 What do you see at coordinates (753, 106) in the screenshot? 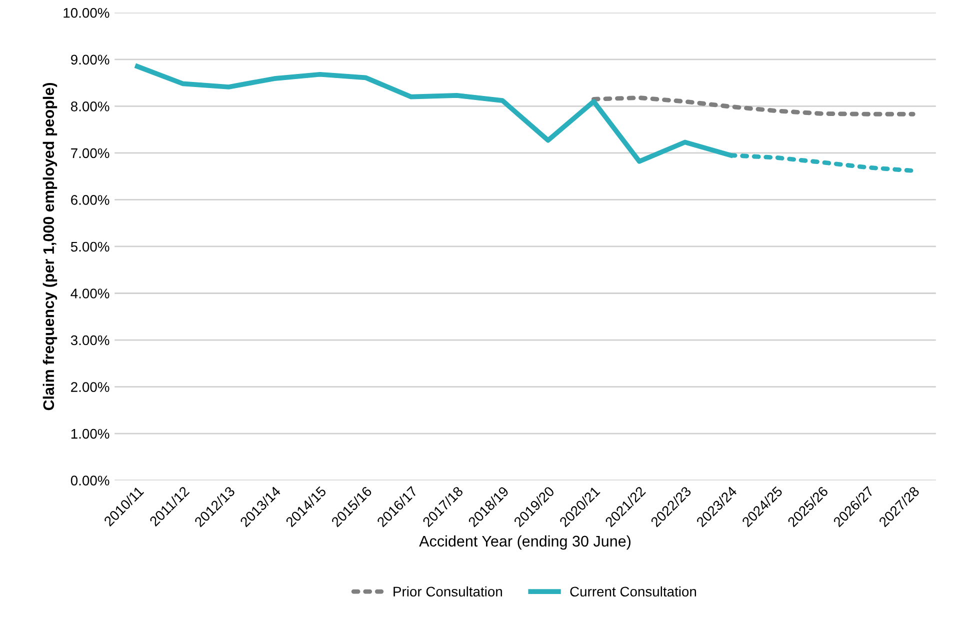
I see `line-series` at bounding box center [753, 106].